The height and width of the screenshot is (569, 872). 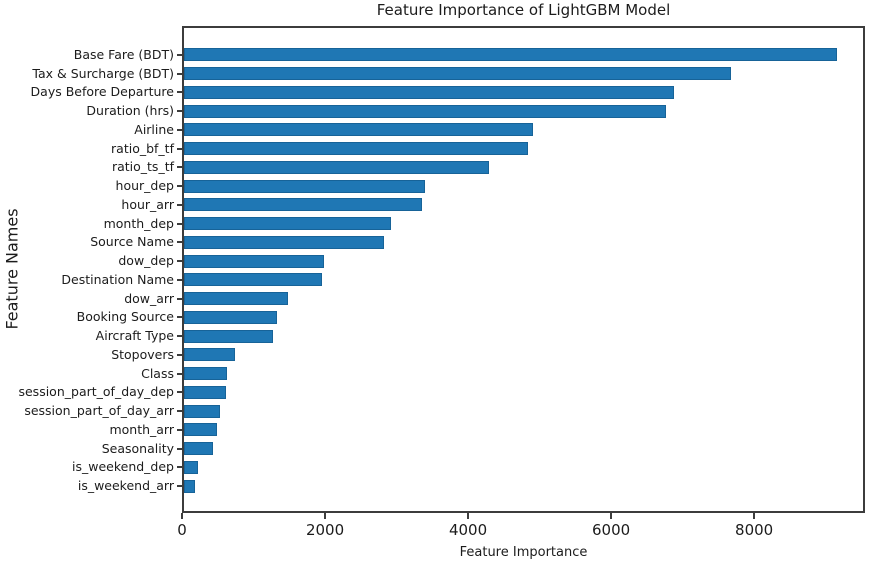 What do you see at coordinates (117, 279) in the screenshot?
I see `y-tick-label: Destination Name` at bounding box center [117, 279].